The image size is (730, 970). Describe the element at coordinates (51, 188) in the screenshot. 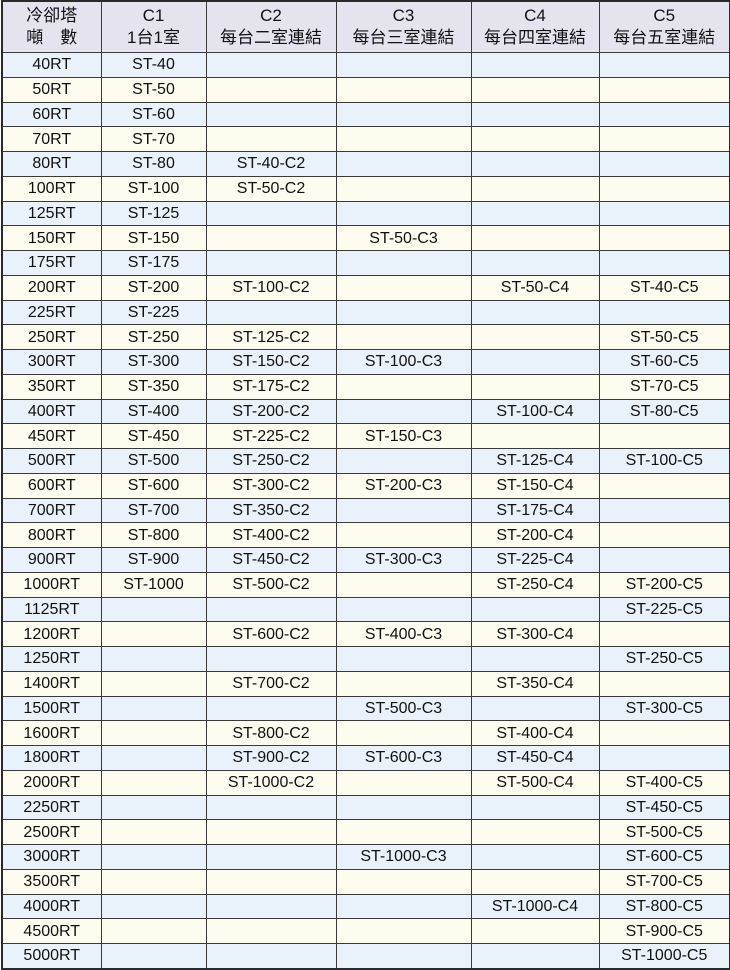

I see `cell-tonnage: 100RT` at that location.